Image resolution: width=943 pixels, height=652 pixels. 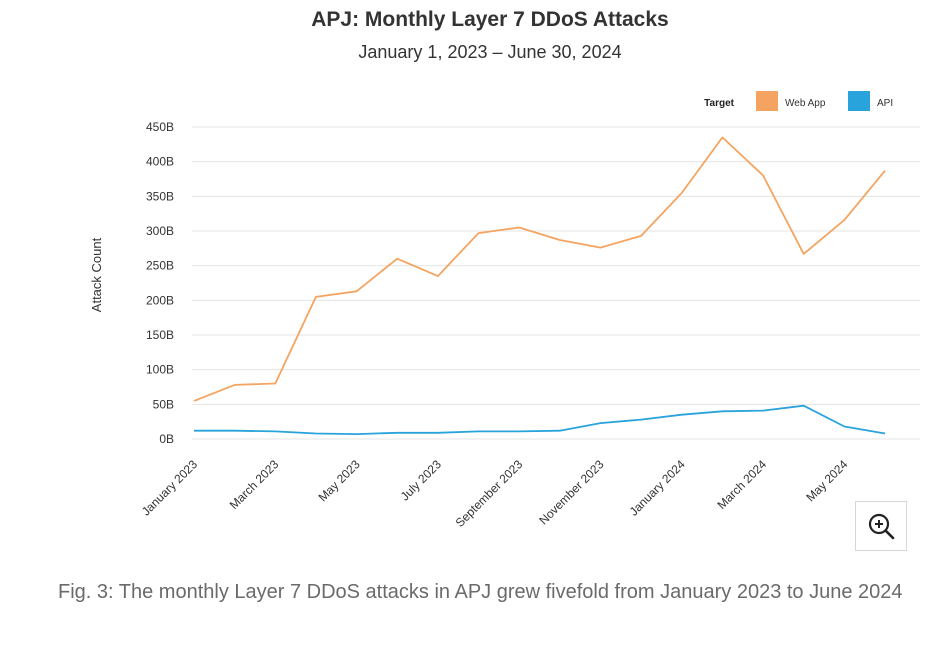 What do you see at coordinates (767, 101) in the screenshot?
I see `legend-swatch-web-app` at bounding box center [767, 101].